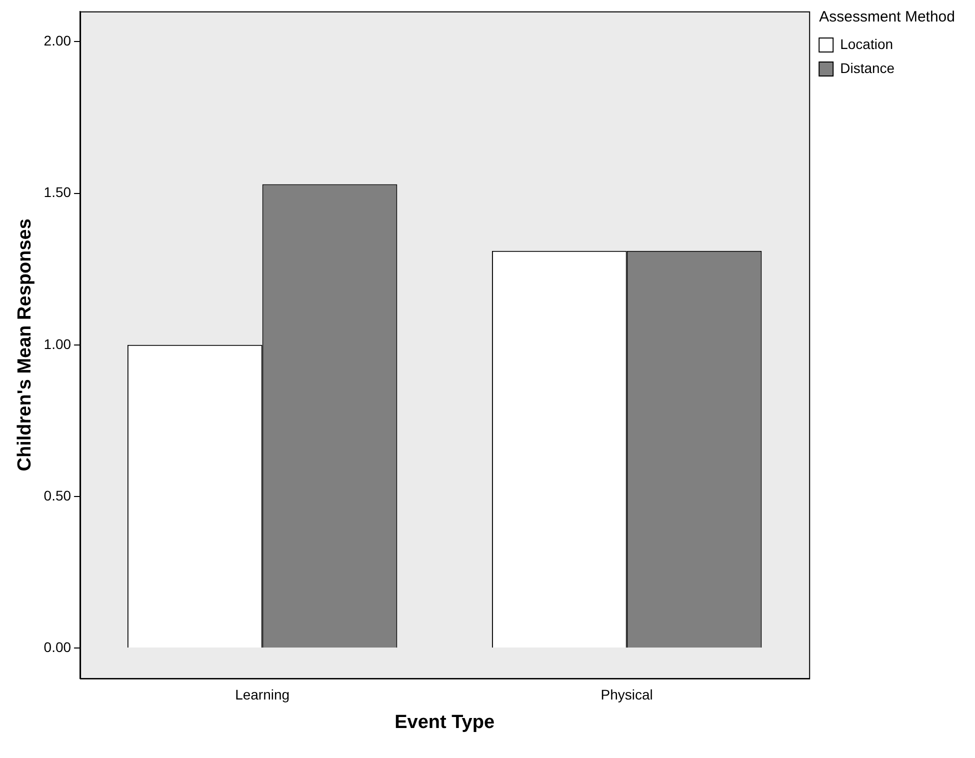 The width and height of the screenshot is (975, 758). I want to click on y-tick-label: 2.00, so click(58, 40).